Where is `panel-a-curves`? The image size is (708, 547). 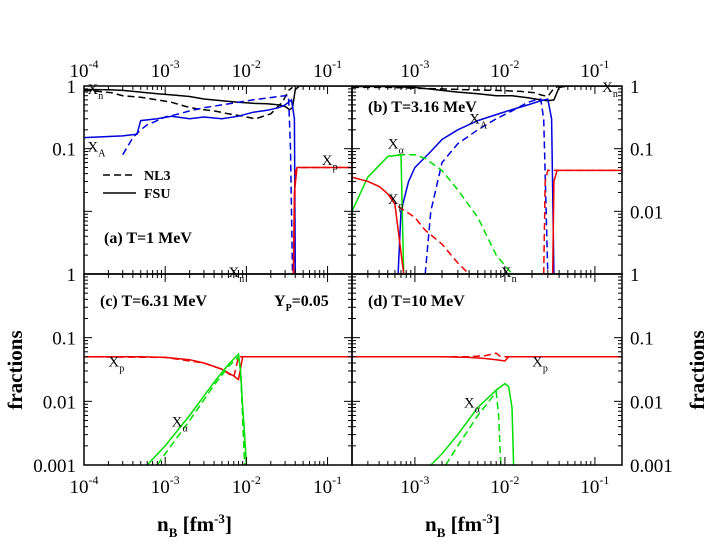 panel-a-curves is located at coordinates (218, 180).